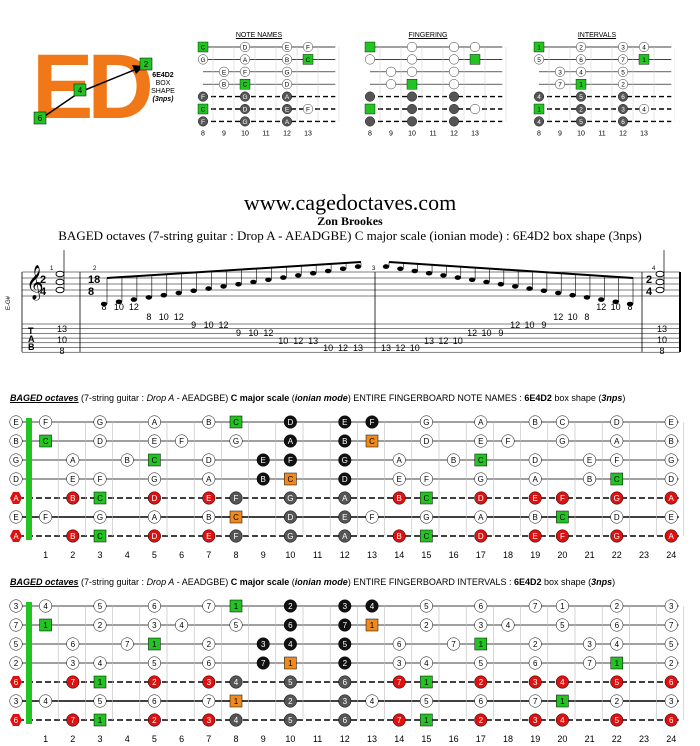  What do you see at coordinates (472, 333) in the screenshot?
I see `run2-tab-number: 12` at bounding box center [472, 333].